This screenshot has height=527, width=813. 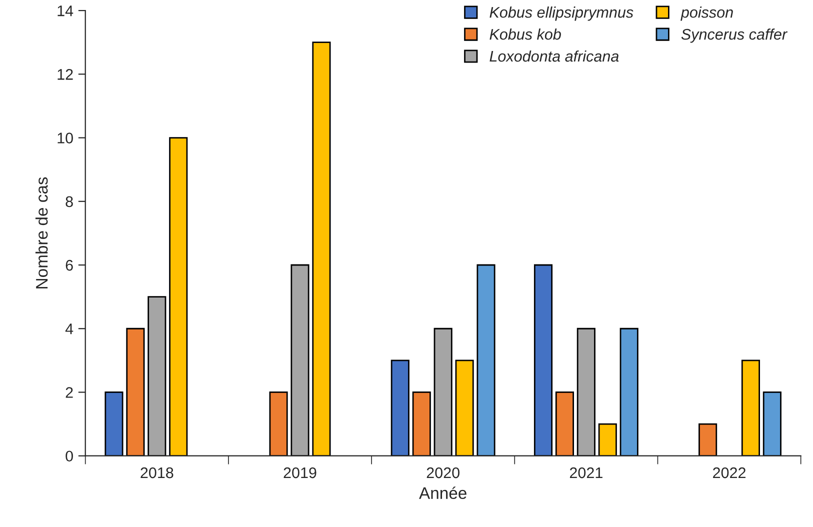 What do you see at coordinates (157, 472) in the screenshot?
I see `x-tick-label: 2018` at bounding box center [157, 472].